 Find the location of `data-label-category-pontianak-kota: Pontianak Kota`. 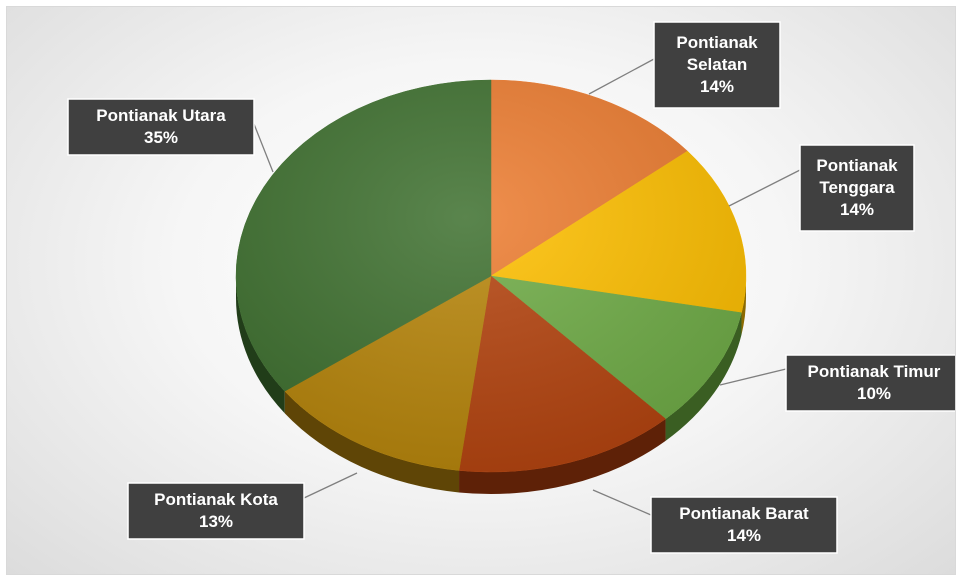

data-label-category-pontianak-kota: Pontianak Kota is located at coordinates (216, 499).